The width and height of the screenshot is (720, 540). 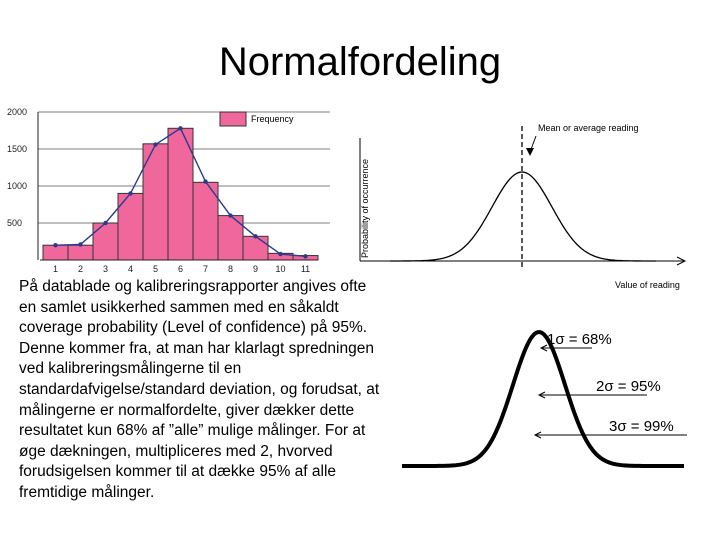 What do you see at coordinates (17, 149) in the screenshot?
I see `y-tick-label: 1500` at bounding box center [17, 149].